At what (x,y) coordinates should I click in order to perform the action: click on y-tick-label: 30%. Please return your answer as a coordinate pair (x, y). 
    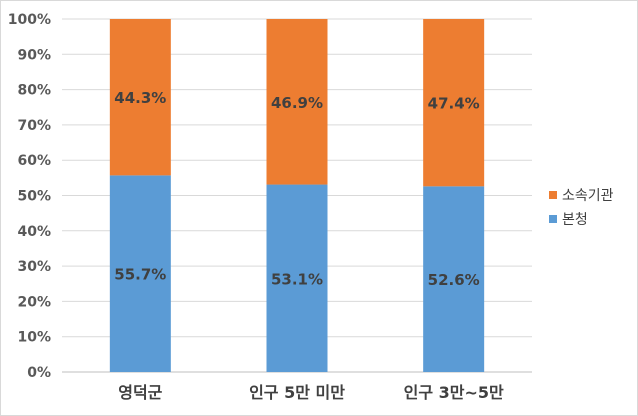
    Looking at the image, I should click on (34, 267).